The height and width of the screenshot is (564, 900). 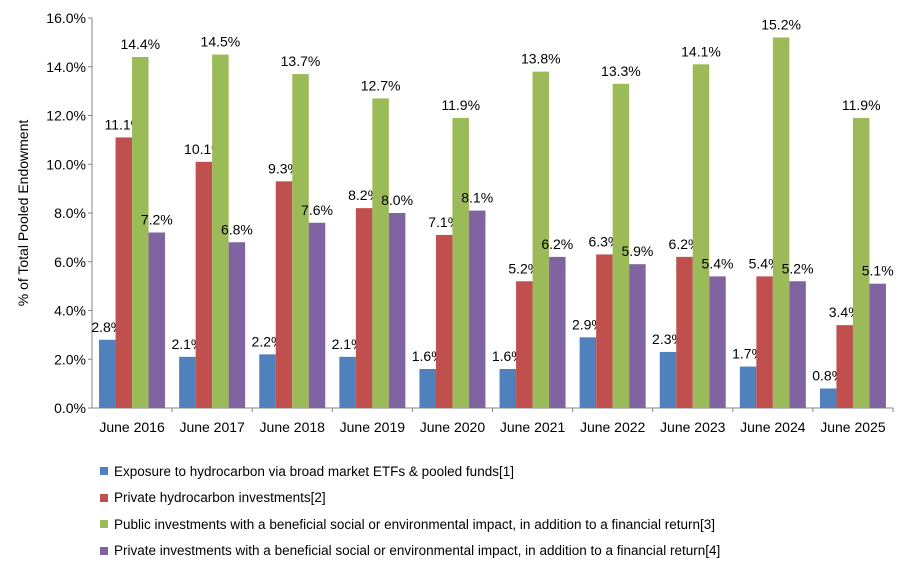 What do you see at coordinates (237, 229) in the screenshot?
I see `data-label: 6.8%` at bounding box center [237, 229].